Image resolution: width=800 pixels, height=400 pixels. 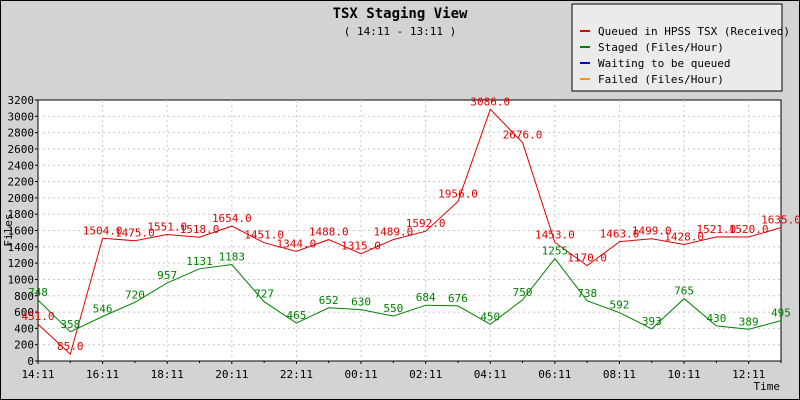 I want to click on data-label-s1: 748, so click(x=38, y=292).